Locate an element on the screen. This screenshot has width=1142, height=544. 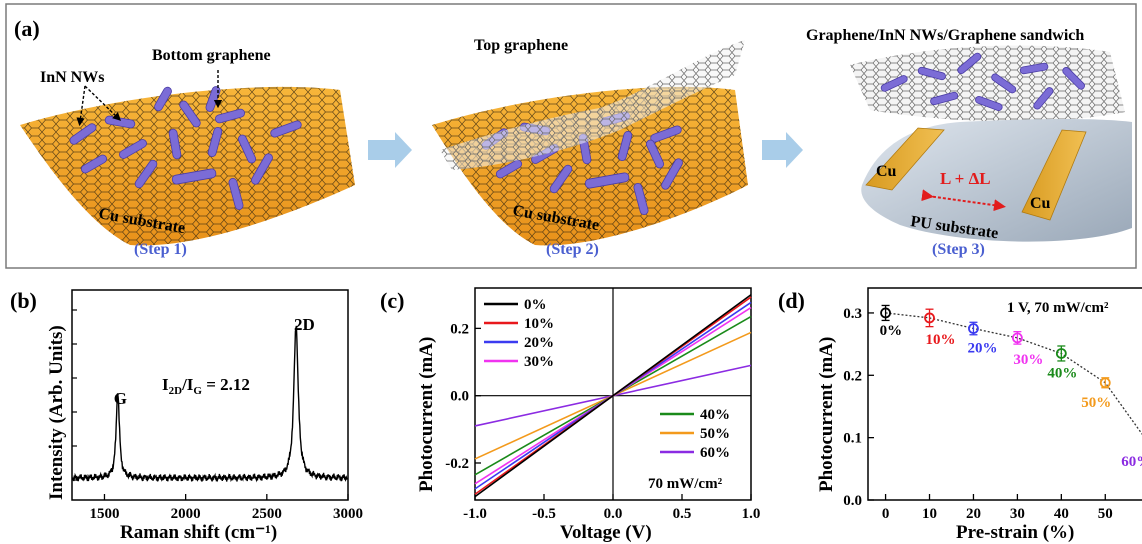
x-tick-label: -0.5 is located at coordinates (544, 514).